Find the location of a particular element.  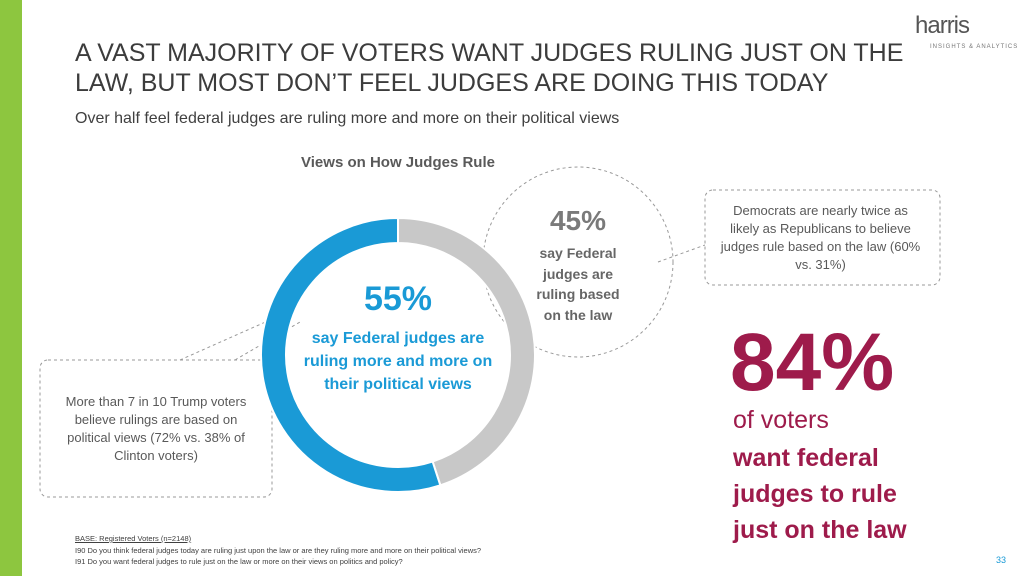

logo-tagline: INSIGHTS & ANALYTICS is located at coordinates (974, 47).